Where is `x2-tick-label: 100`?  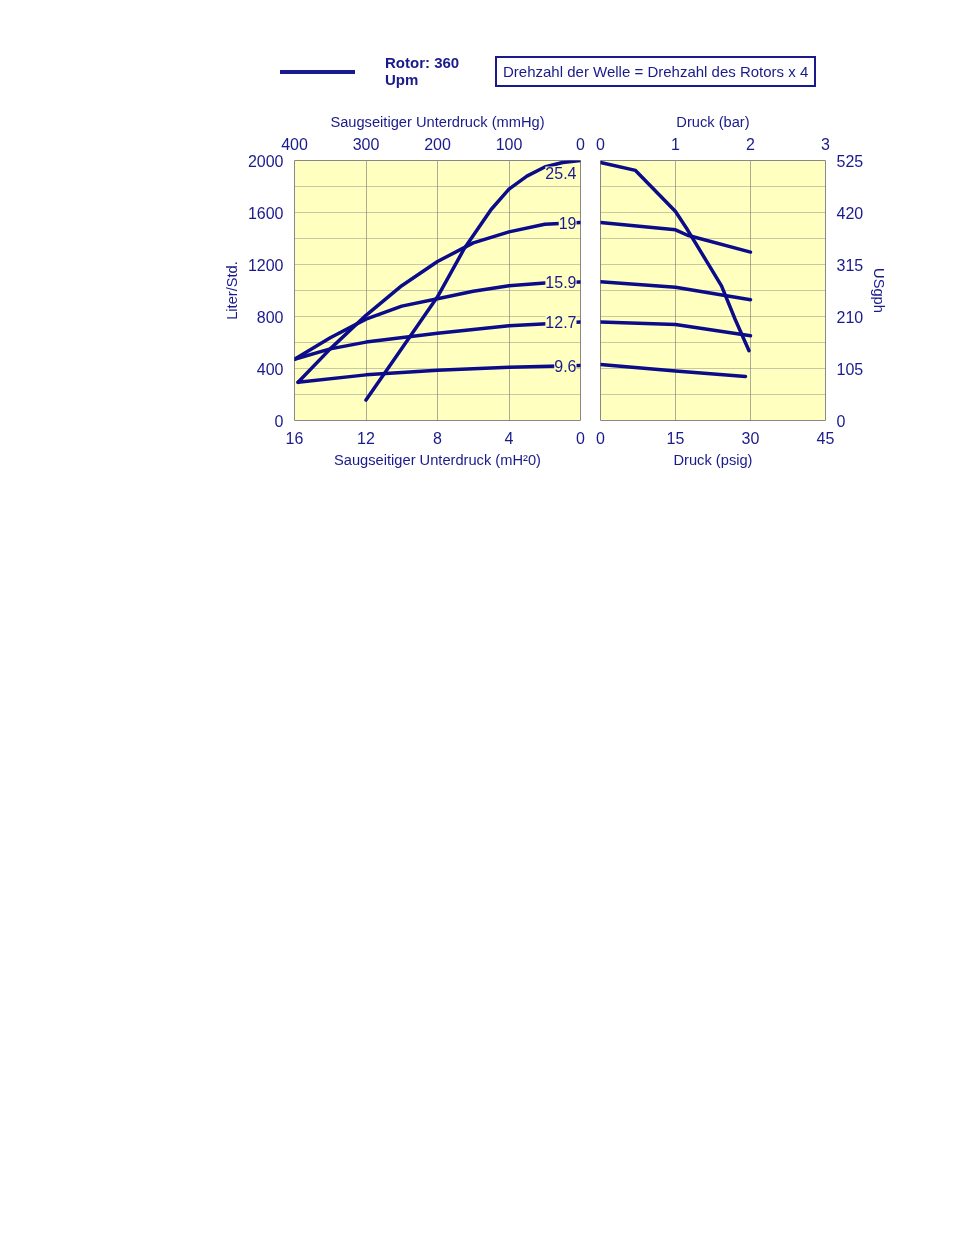
x2-tick-label: 100 is located at coordinates (509, 144).